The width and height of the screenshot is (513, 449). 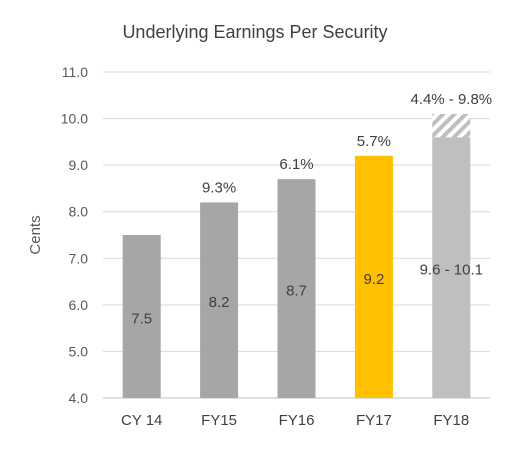 What do you see at coordinates (79, 398) in the screenshot?
I see `y-tick-label: 4.0` at bounding box center [79, 398].